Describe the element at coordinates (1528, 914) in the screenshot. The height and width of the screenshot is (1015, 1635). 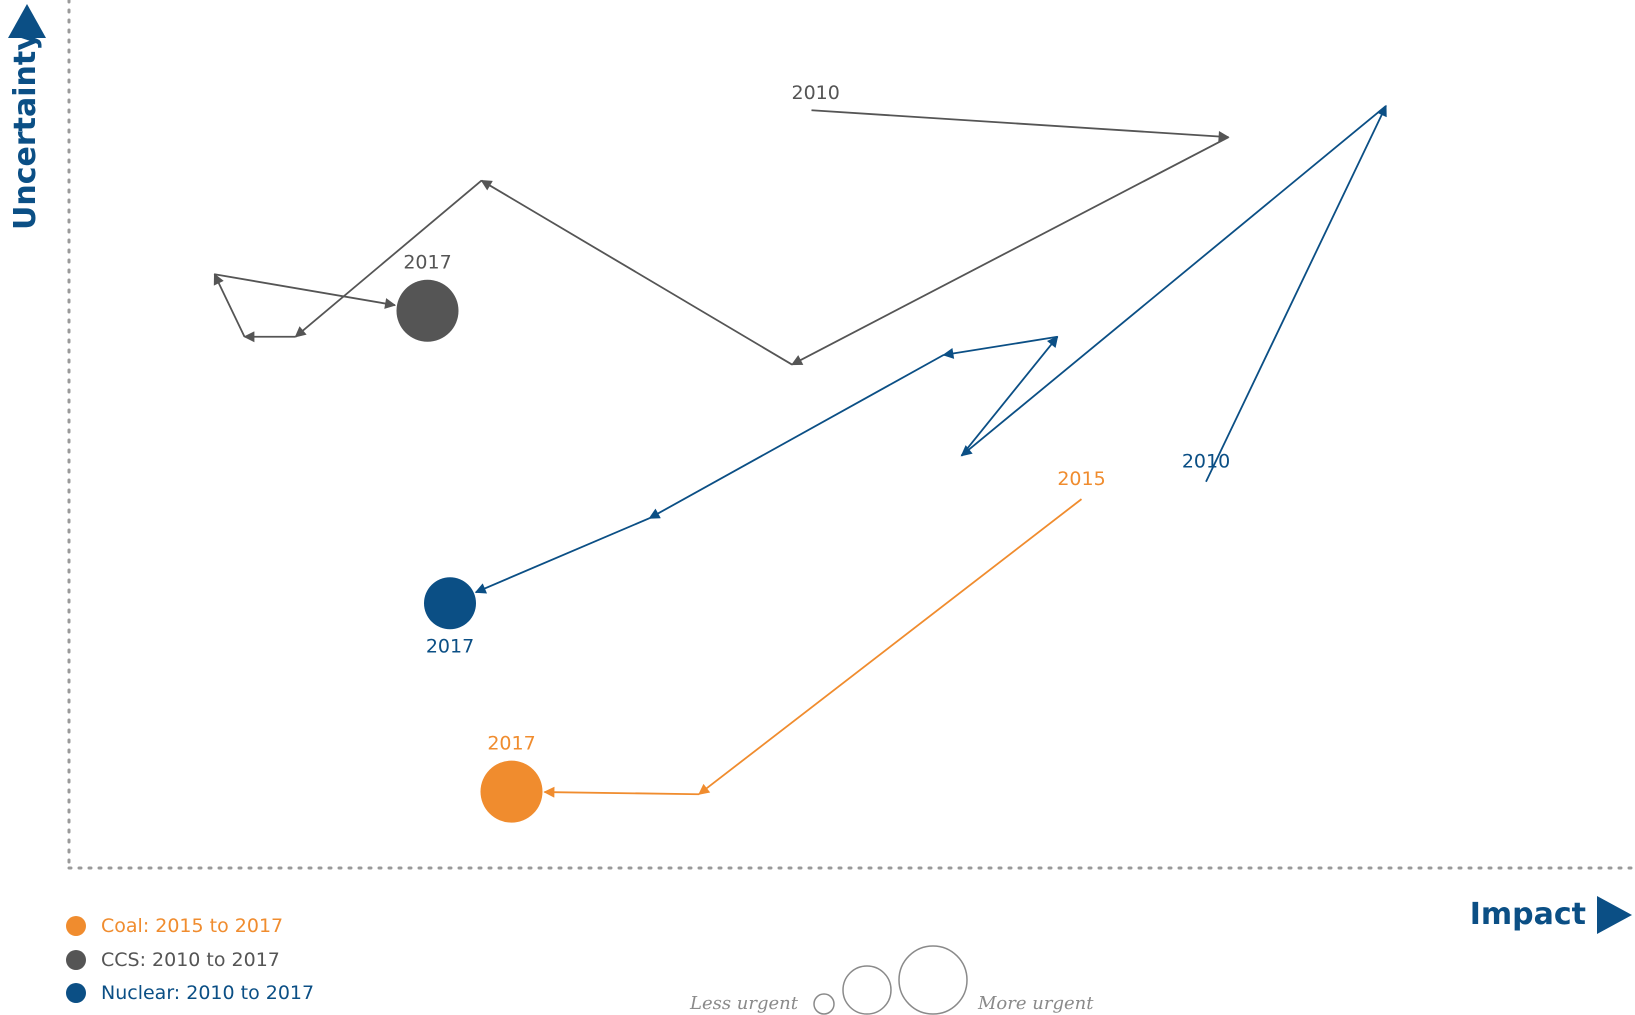
I see `x-axis-title: Impact` at that location.